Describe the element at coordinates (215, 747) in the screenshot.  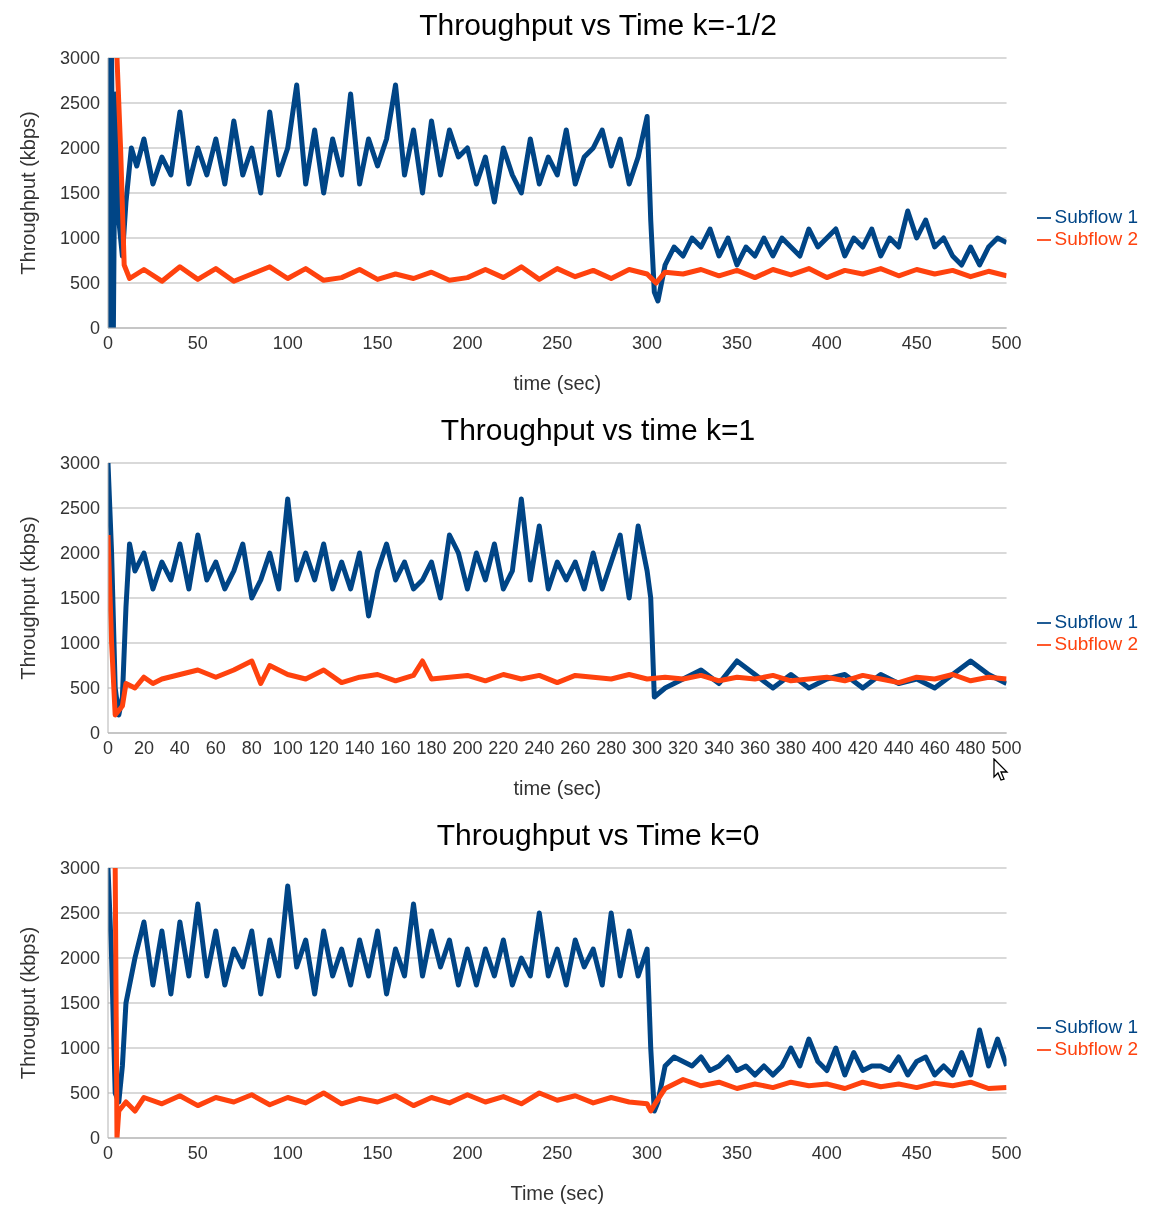
I see `x-tick-label: 60` at that location.